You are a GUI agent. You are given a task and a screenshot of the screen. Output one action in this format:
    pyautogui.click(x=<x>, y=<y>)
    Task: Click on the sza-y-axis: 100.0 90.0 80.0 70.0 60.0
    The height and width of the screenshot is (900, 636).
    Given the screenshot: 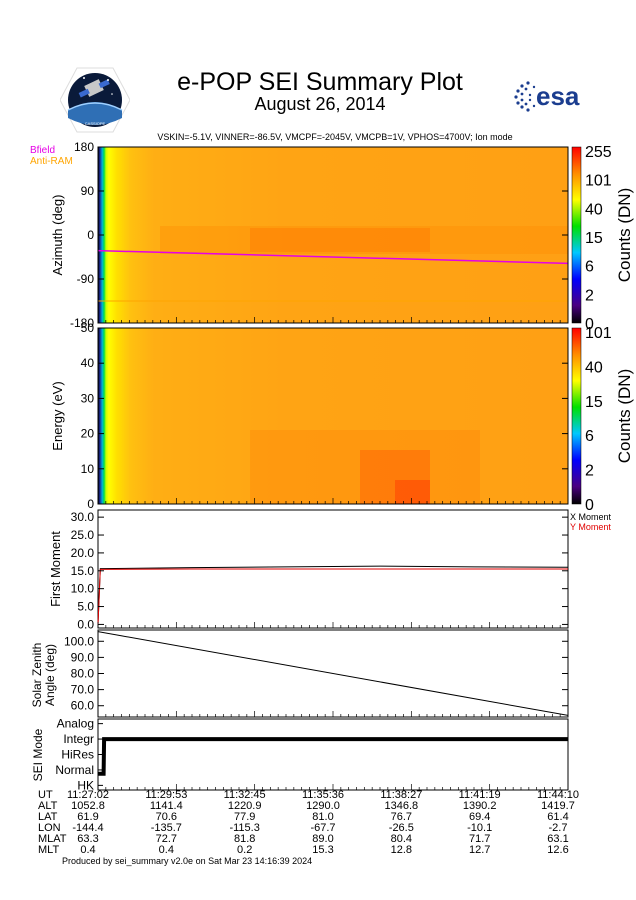 What is the action you would take?
    pyautogui.click(x=316, y=675)
    